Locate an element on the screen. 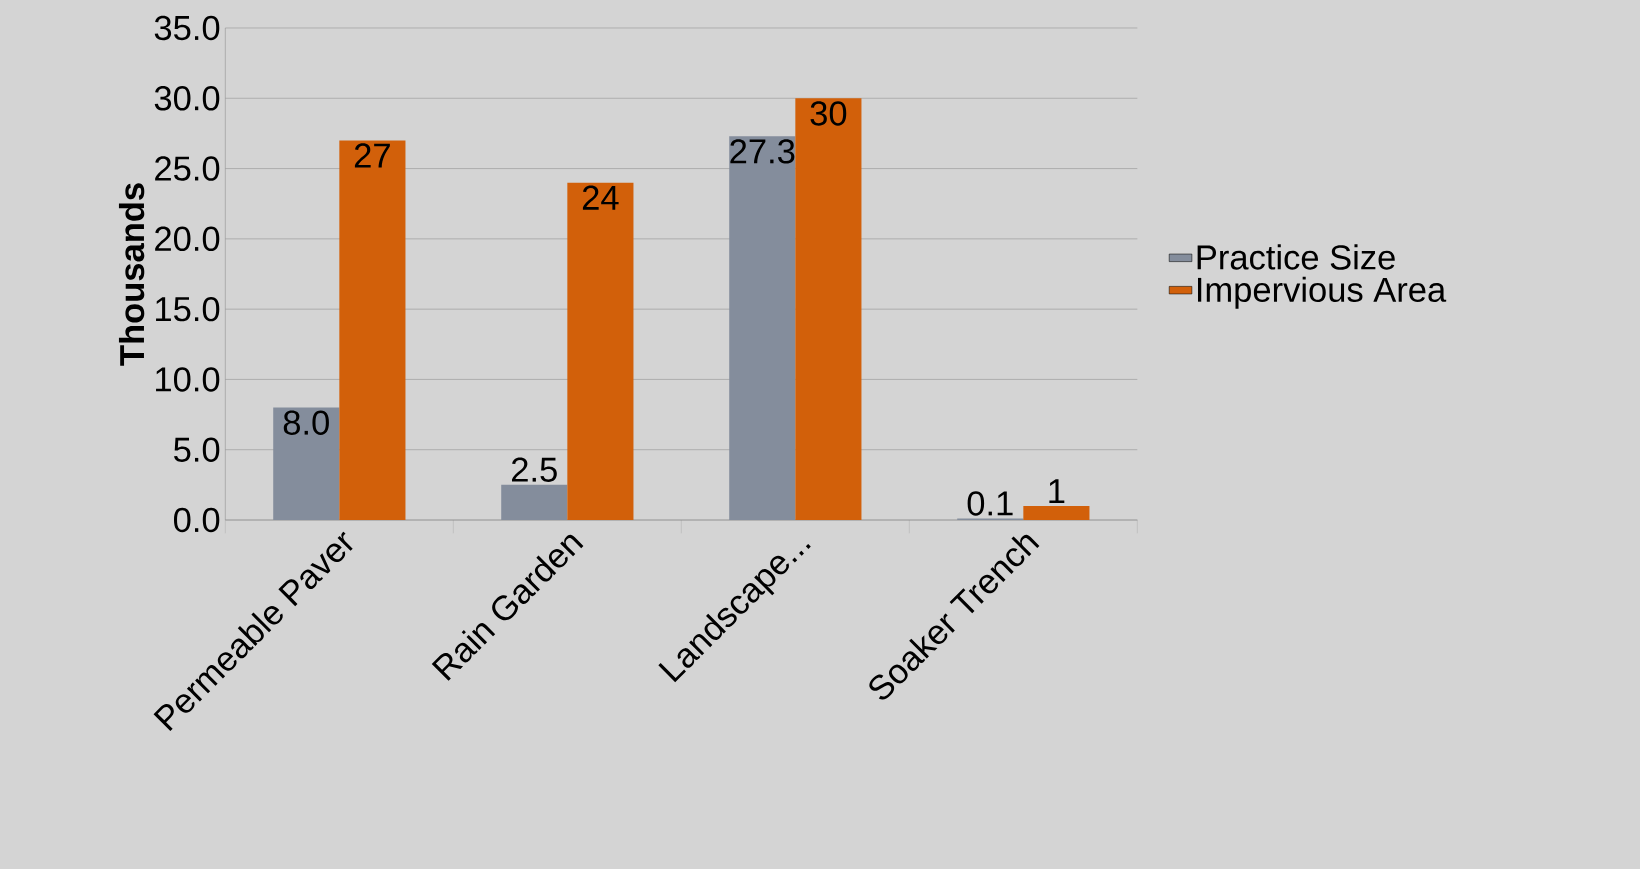 Image resolution: width=1640 pixels, height=869 pixels. data-label: 27.3 is located at coordinates (762, 151).